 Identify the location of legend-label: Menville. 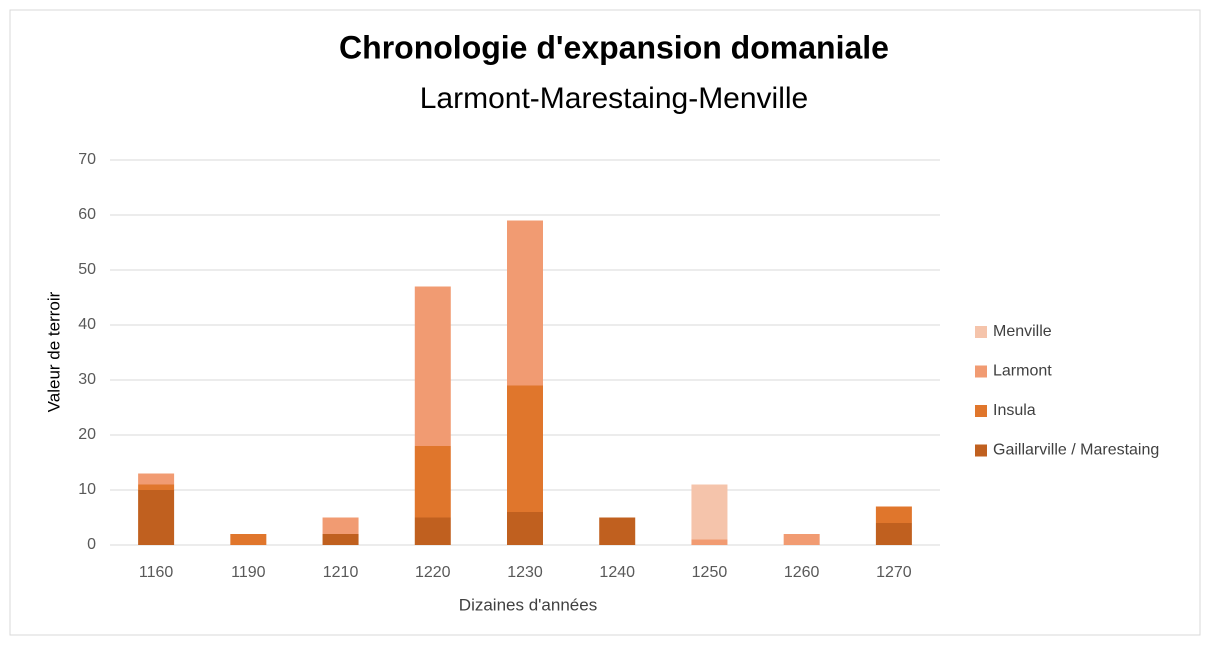
(1022, 331).